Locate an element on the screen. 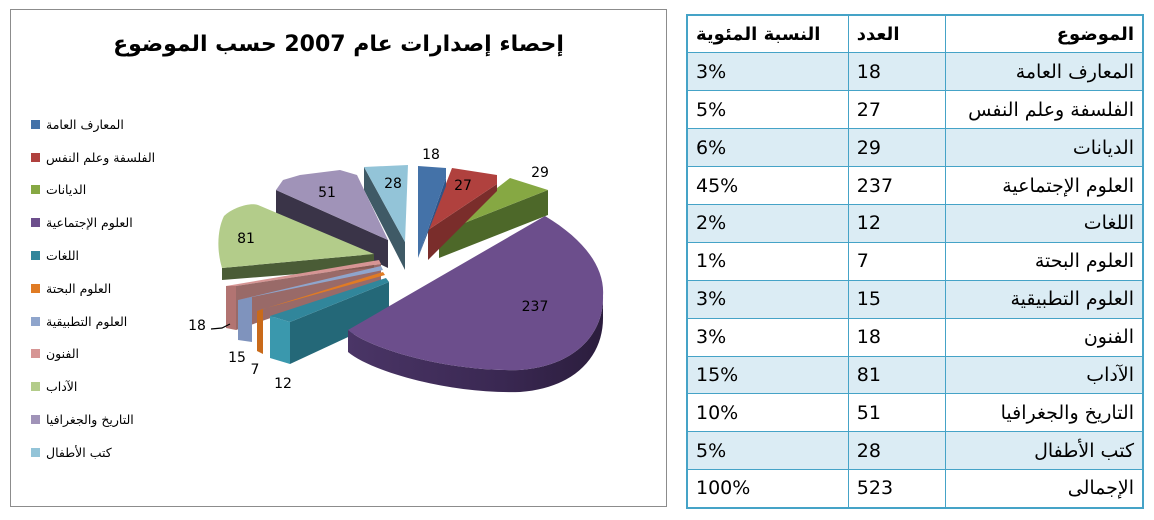 The height and width of the screenshot is (520, 1154). cell-count: 18 is located at coordinates (897, 72).